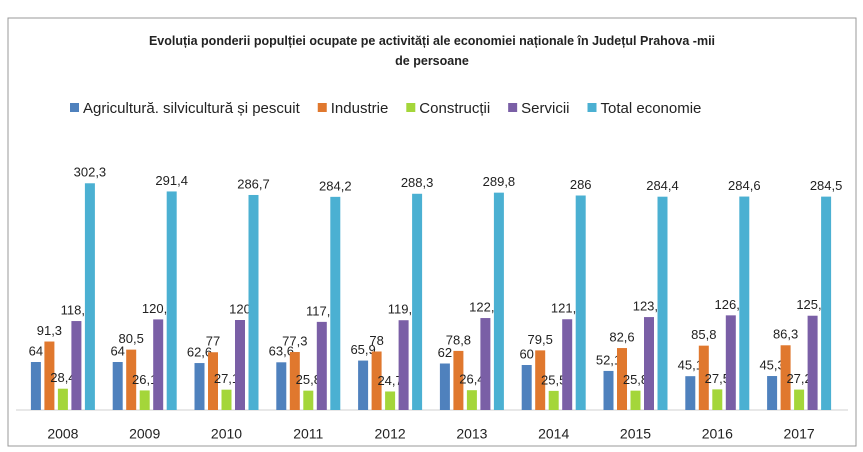  I want to click on data-label: 284,6, so click(744, 185).